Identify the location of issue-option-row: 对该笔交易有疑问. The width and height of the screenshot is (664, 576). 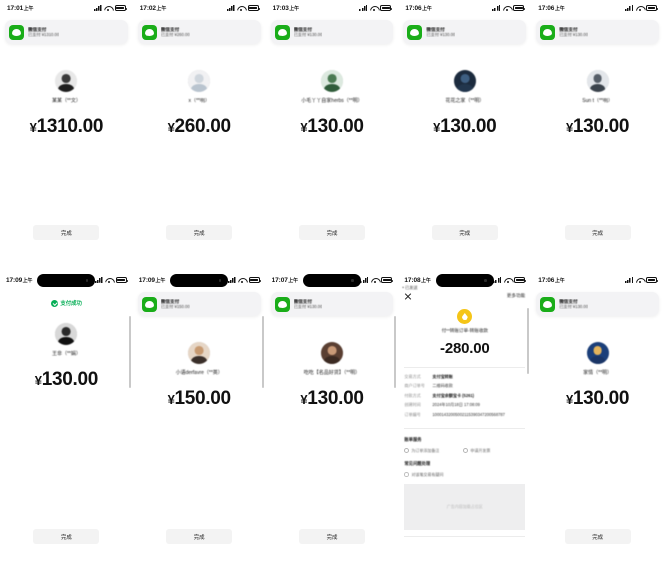
(464, 475).